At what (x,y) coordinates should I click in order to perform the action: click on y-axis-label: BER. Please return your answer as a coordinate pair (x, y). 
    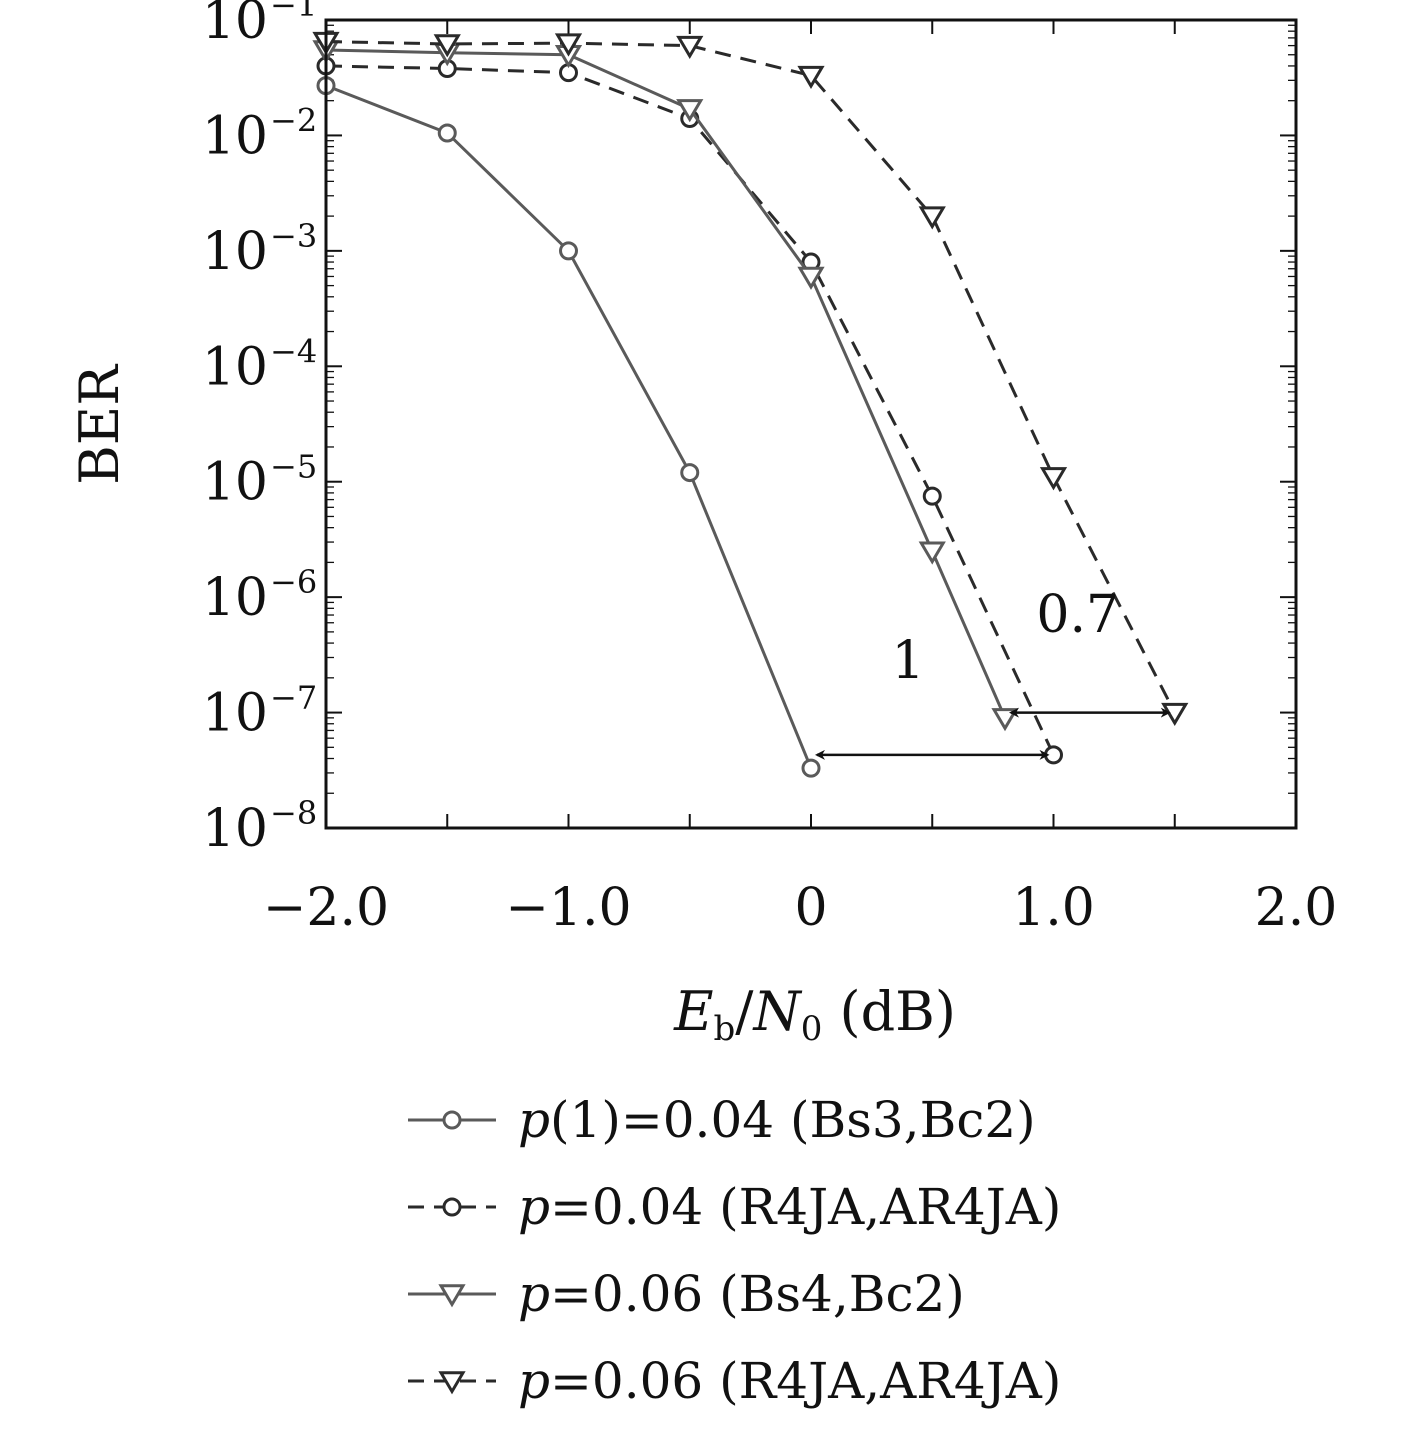
    Looking at the image, I should click on (99, 424).